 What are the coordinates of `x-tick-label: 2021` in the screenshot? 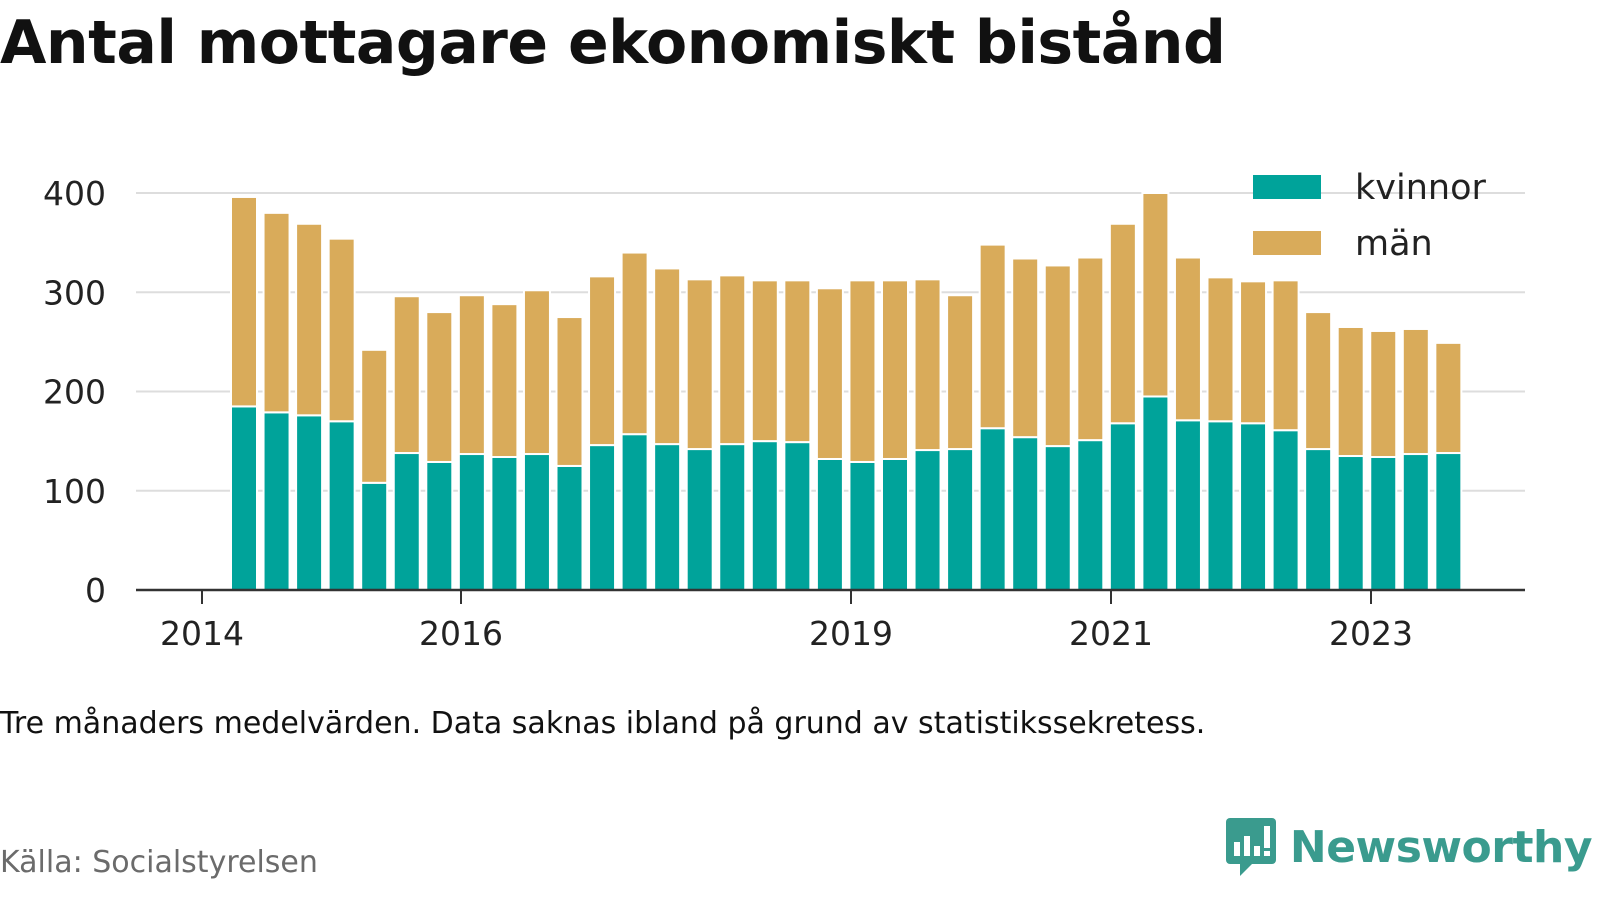 It's located at (1111, 633).